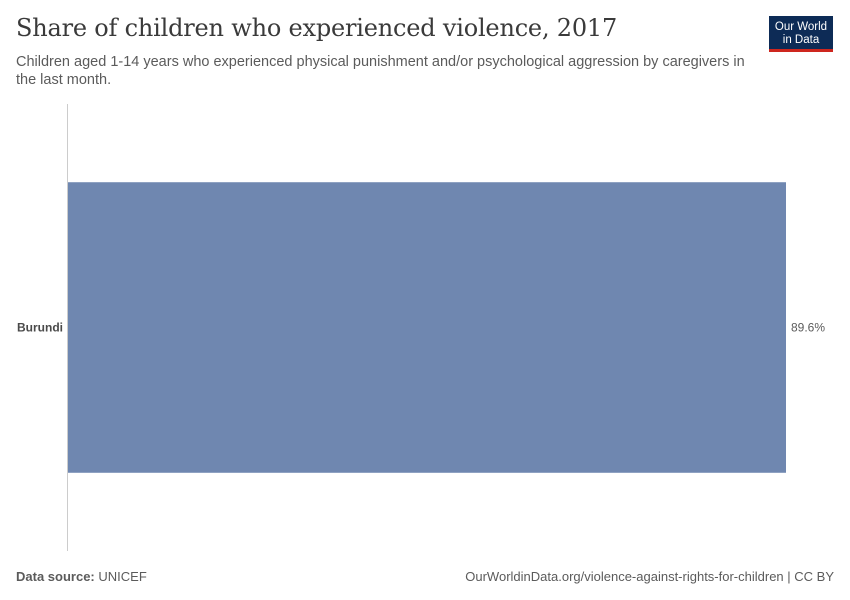 This screenshot has width=850, height=600. I want to click on logo-line-1: Our World, so click(801, 26).